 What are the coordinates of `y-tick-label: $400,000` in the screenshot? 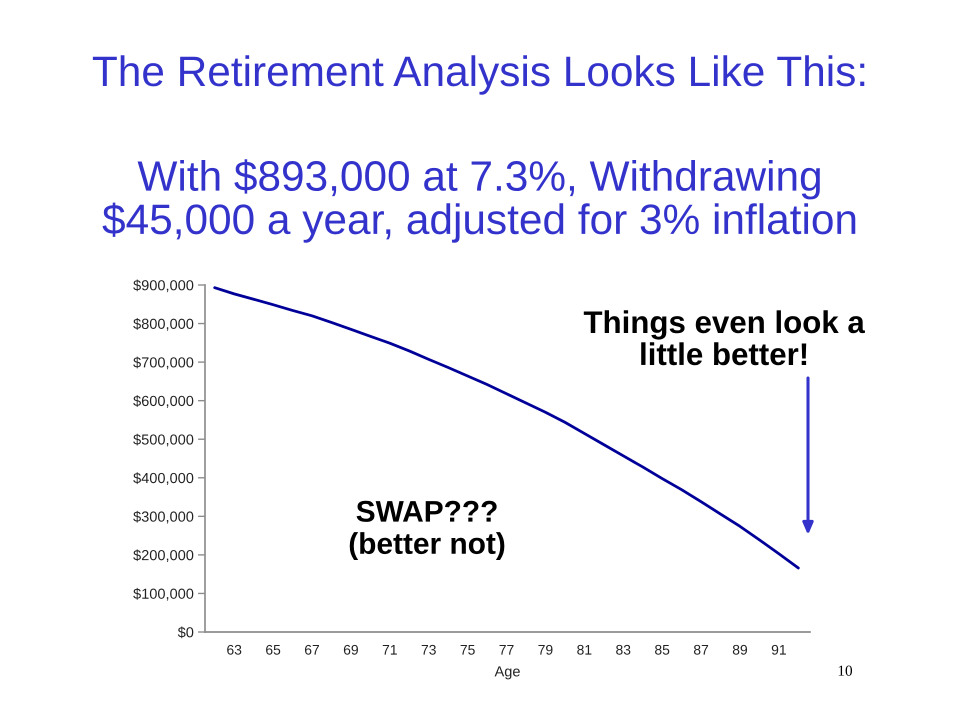 It's located at (163, 478).